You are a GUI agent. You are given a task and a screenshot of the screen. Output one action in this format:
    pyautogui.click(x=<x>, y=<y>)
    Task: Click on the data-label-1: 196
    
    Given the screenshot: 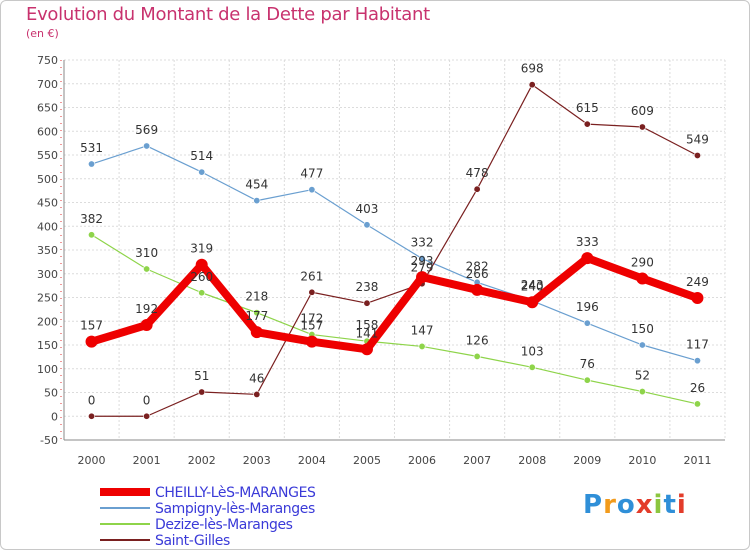 What is the action you would take?
    pyautogui.click(x=587, y=307)
    